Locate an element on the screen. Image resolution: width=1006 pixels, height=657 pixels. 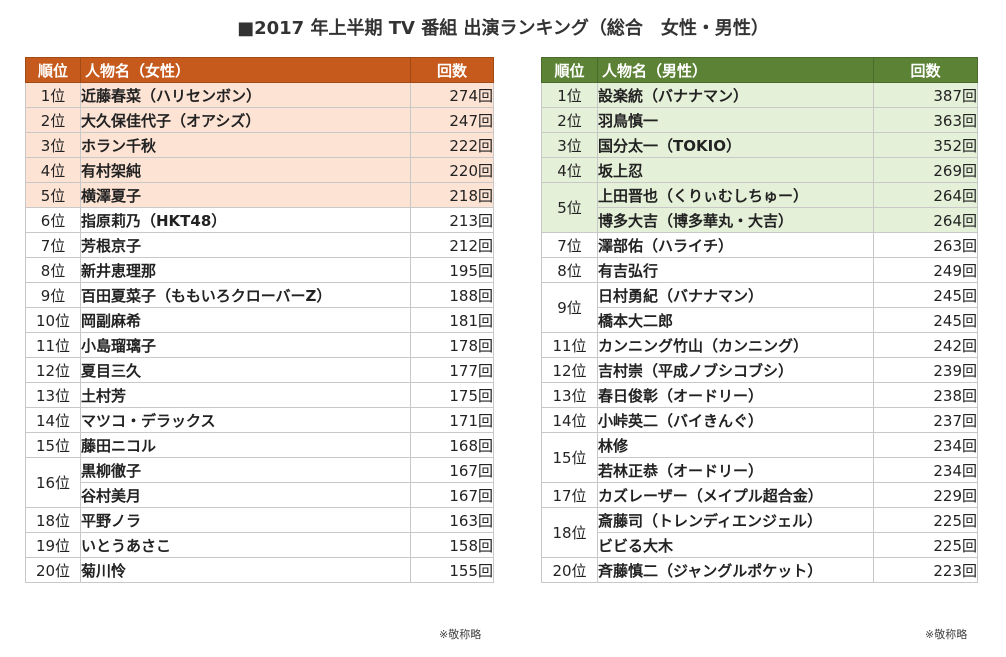
name-cell: 指原莉乃（HKT48） is located at coordinates (245, 220).